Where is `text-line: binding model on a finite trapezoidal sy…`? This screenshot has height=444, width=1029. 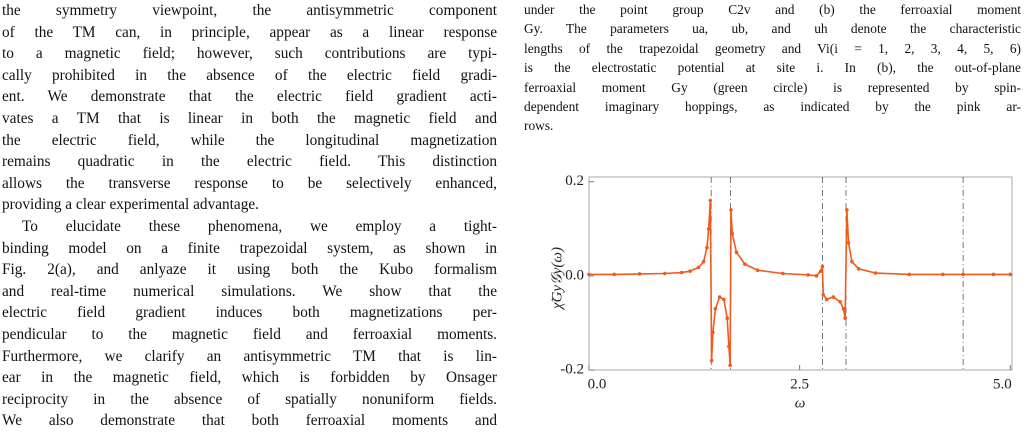
text-line: binding model on a finite trapezoidal sy… is located at coordinates (249, 248).